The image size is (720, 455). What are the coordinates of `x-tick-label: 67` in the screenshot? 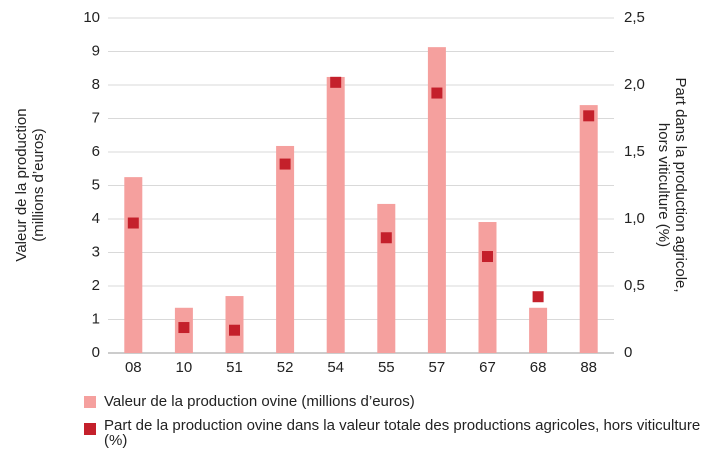 It's located at (487, 367).